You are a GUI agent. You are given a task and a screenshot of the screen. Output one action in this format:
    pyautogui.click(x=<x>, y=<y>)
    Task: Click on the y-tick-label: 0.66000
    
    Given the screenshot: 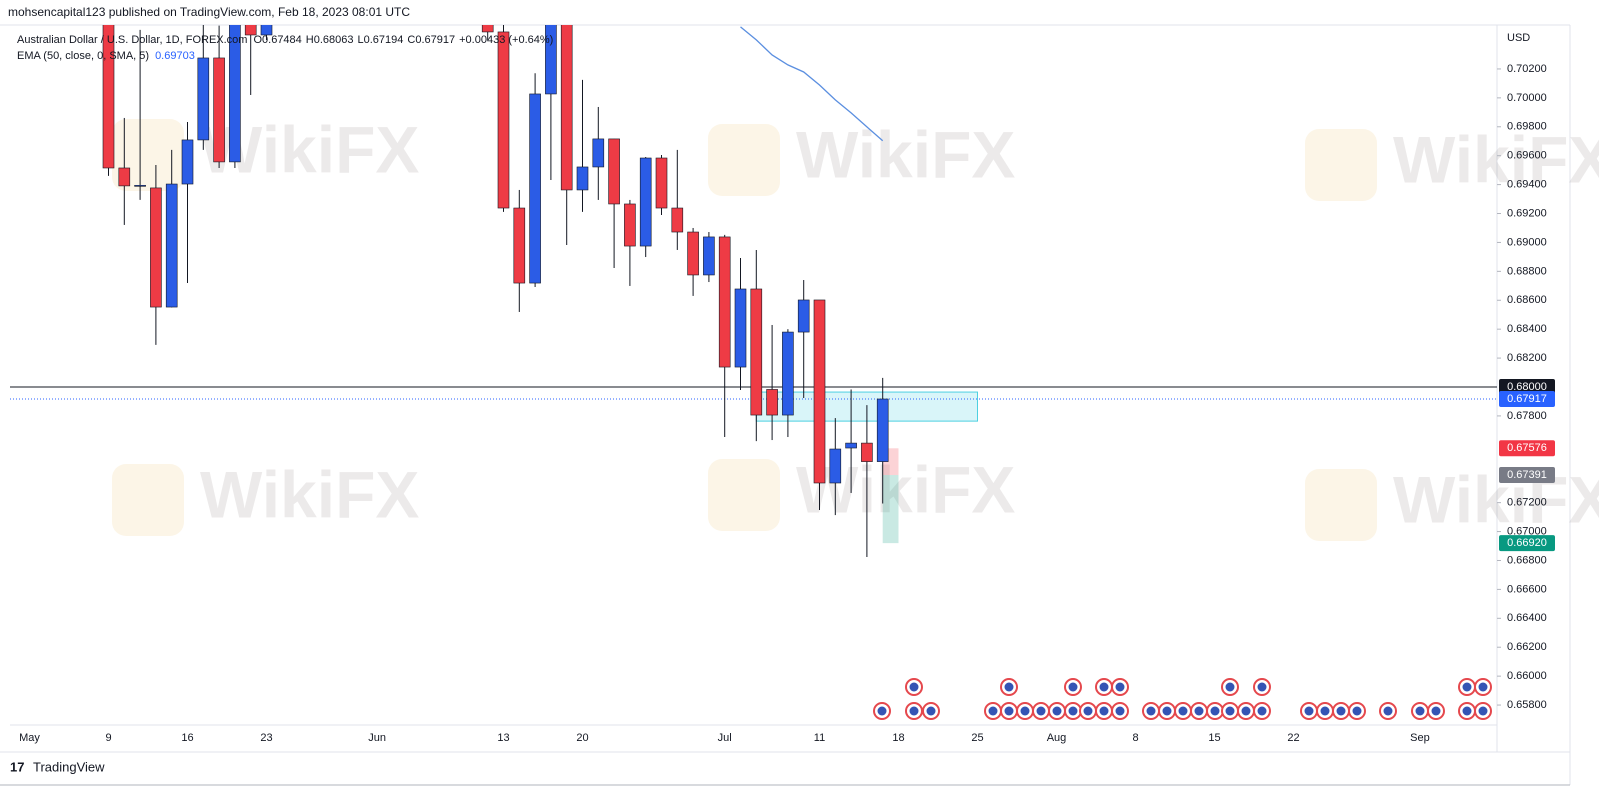 What is the action you would take?
    pyautogui.click(x=1527, y=676)
    